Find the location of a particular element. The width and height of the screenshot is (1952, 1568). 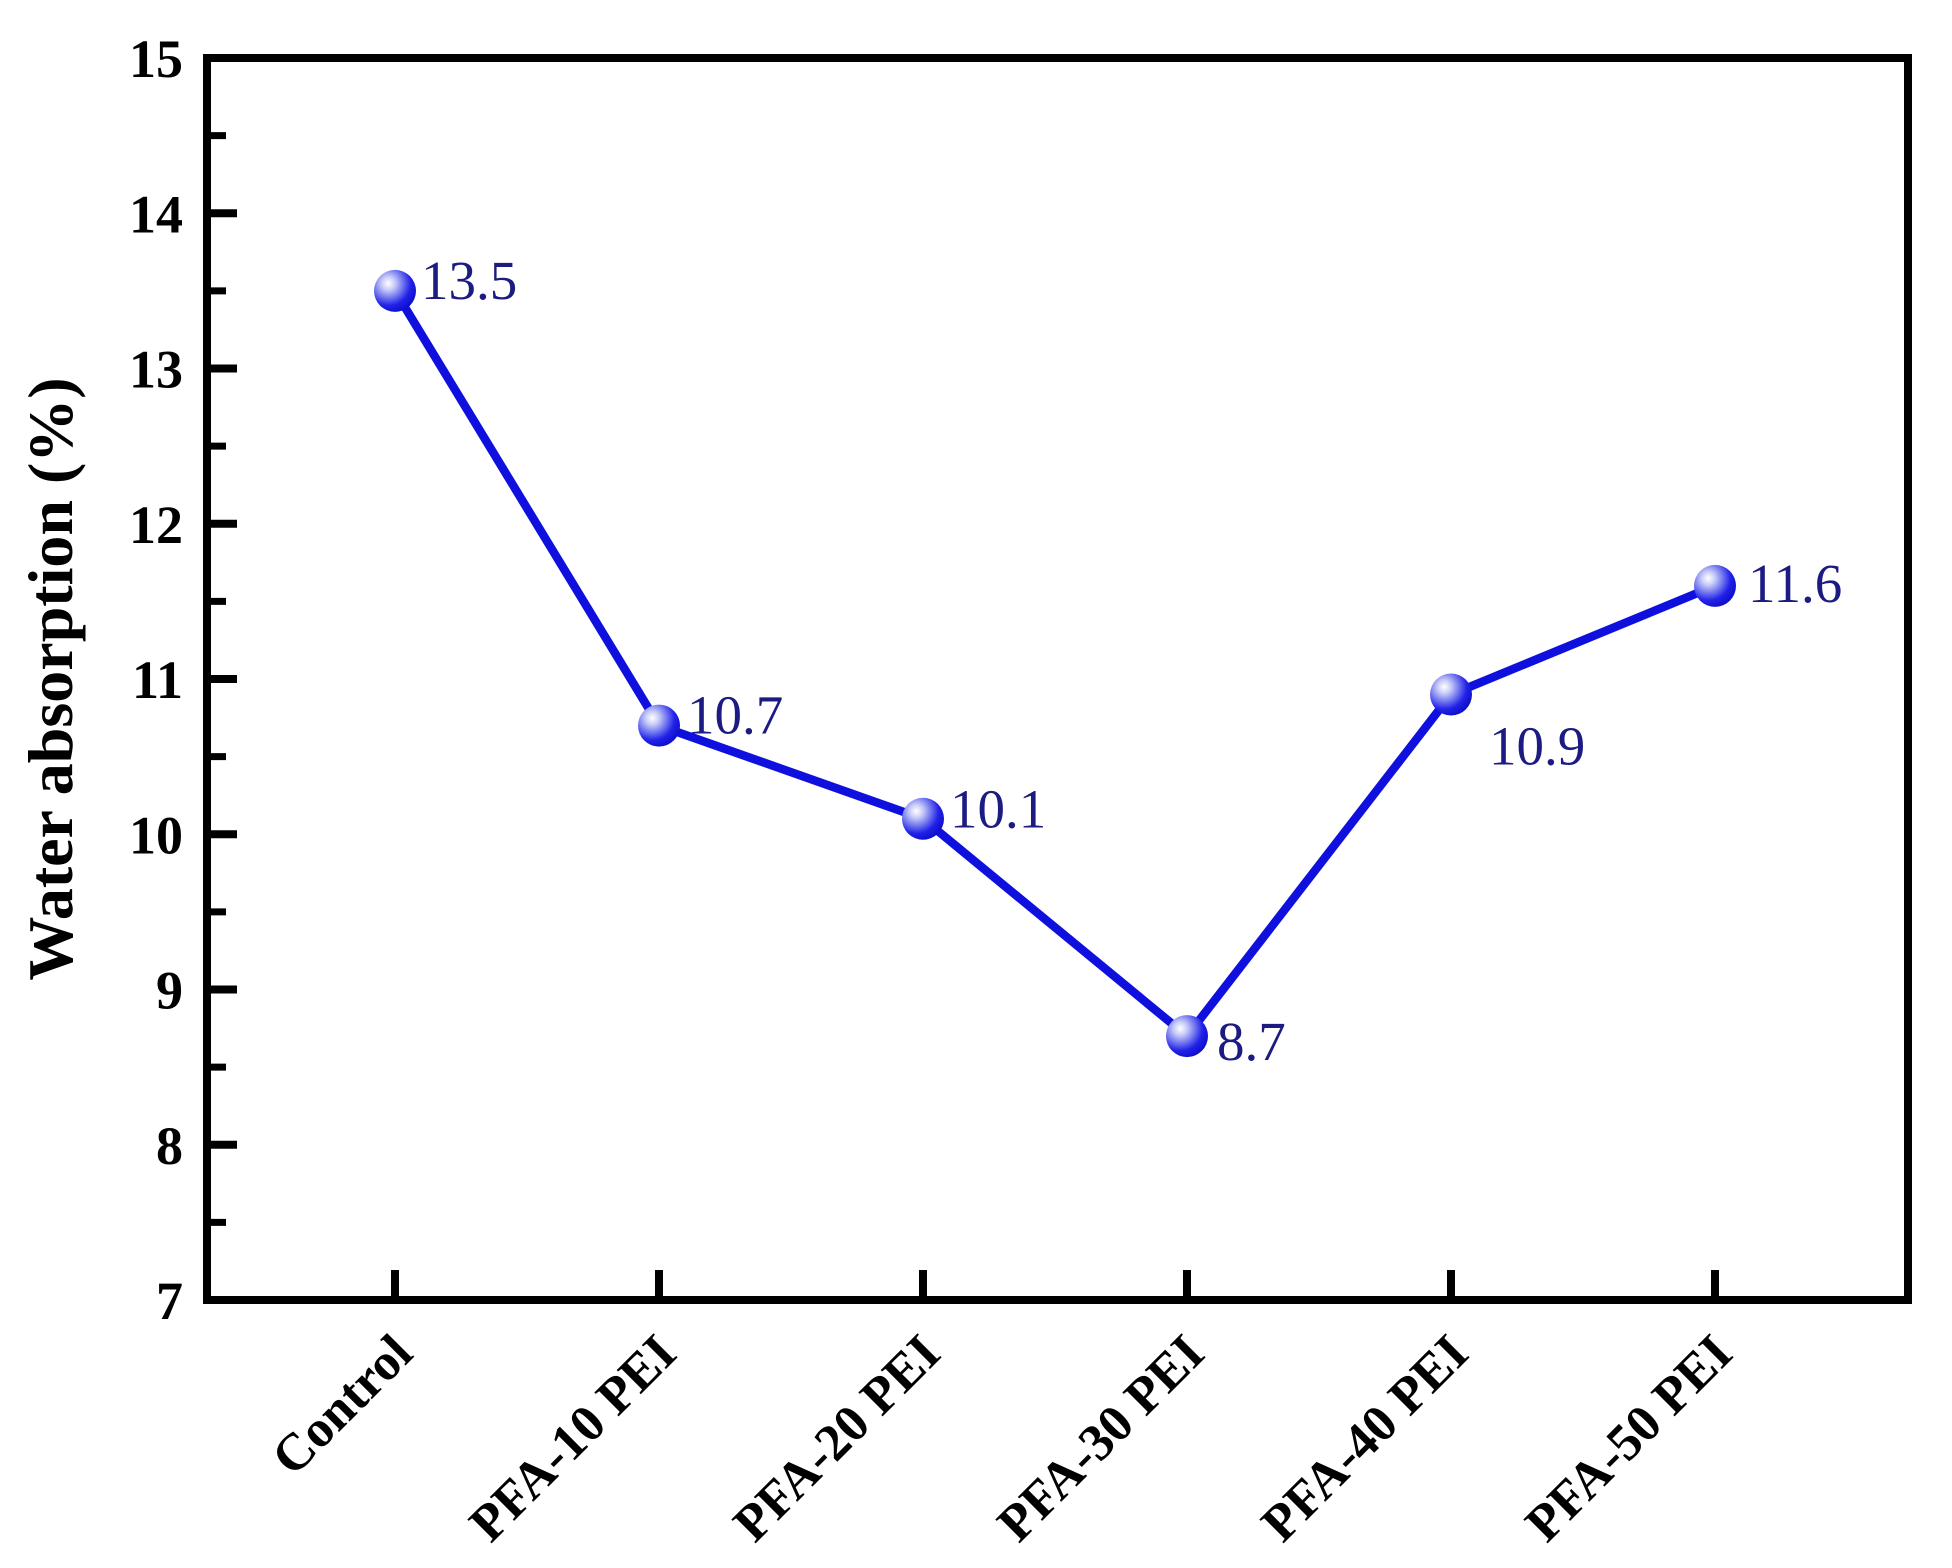

y-axis-title: Water absorption (%) is located at coordinates (50, 678).